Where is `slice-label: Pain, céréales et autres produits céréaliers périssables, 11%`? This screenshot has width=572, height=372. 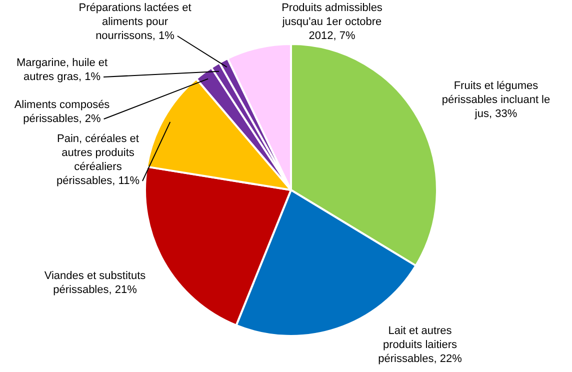 slice-label: Pain, céréales et autres produits céréaliers périssables, 11% is located at coordinates (98, 160).